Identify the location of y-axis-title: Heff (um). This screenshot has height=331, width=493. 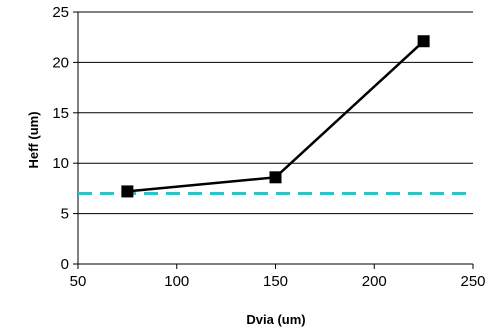
(33, 139).